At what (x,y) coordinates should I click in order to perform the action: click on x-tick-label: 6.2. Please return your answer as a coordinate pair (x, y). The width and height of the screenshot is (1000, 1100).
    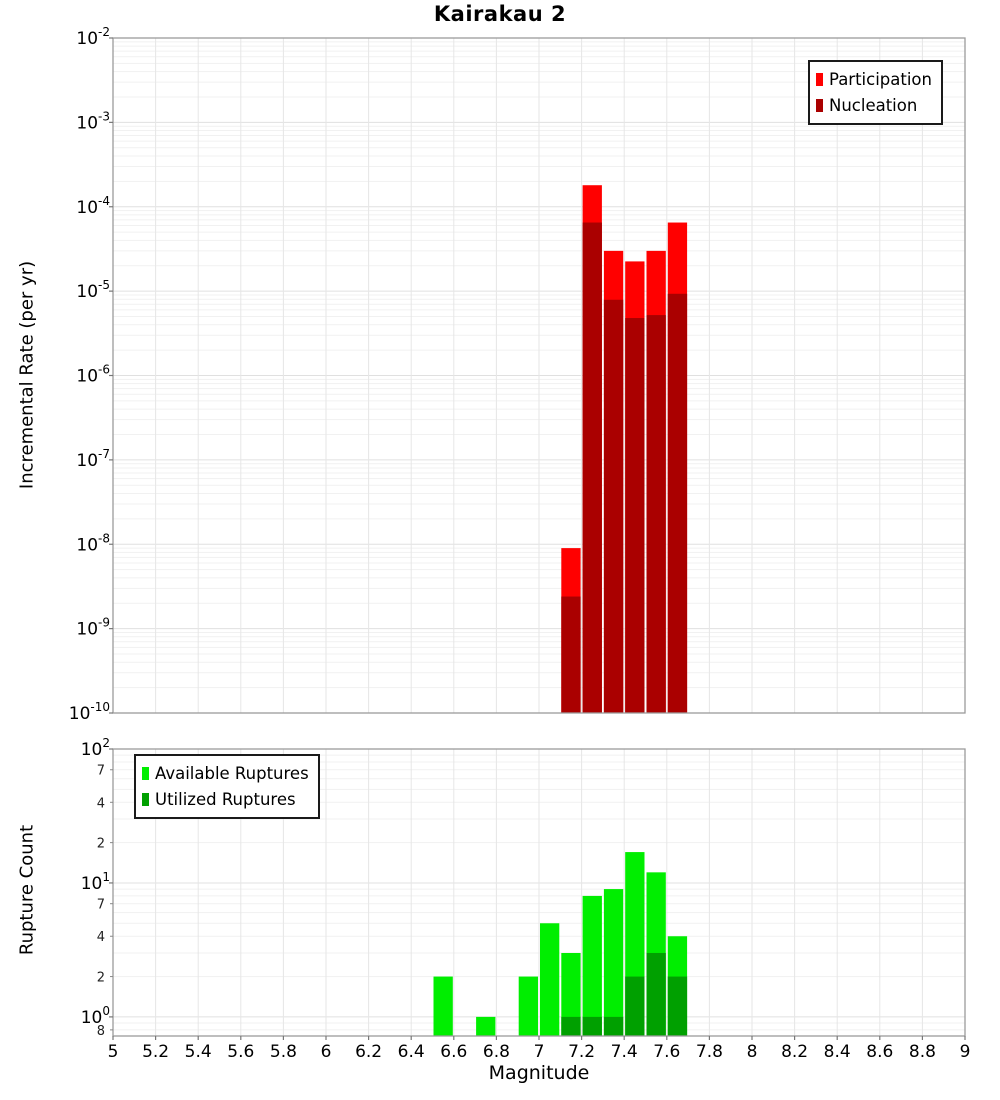
    Looking at the image, I should click on (368, 1052).